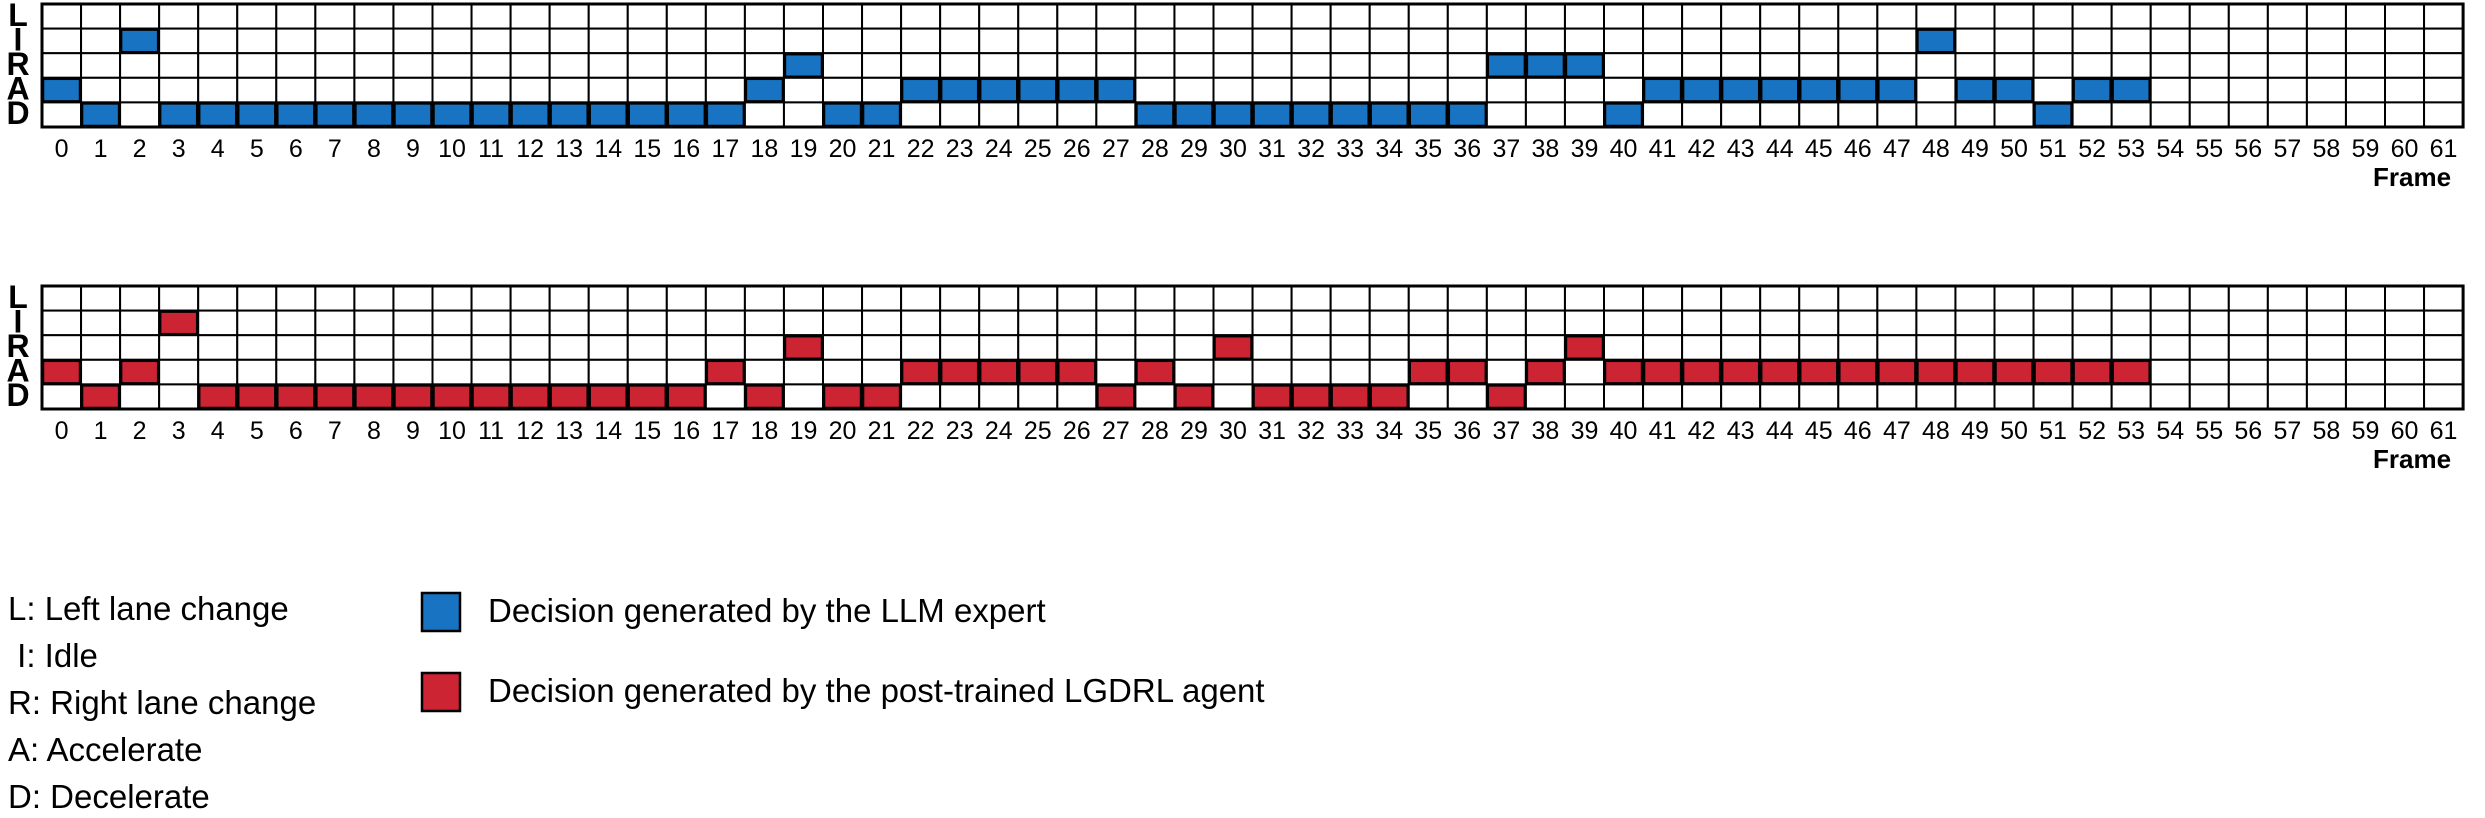  What do you see at coordinates (569, 431) in the screenshot?
I see `tick-label: 13` at bounding box center [569, 431].